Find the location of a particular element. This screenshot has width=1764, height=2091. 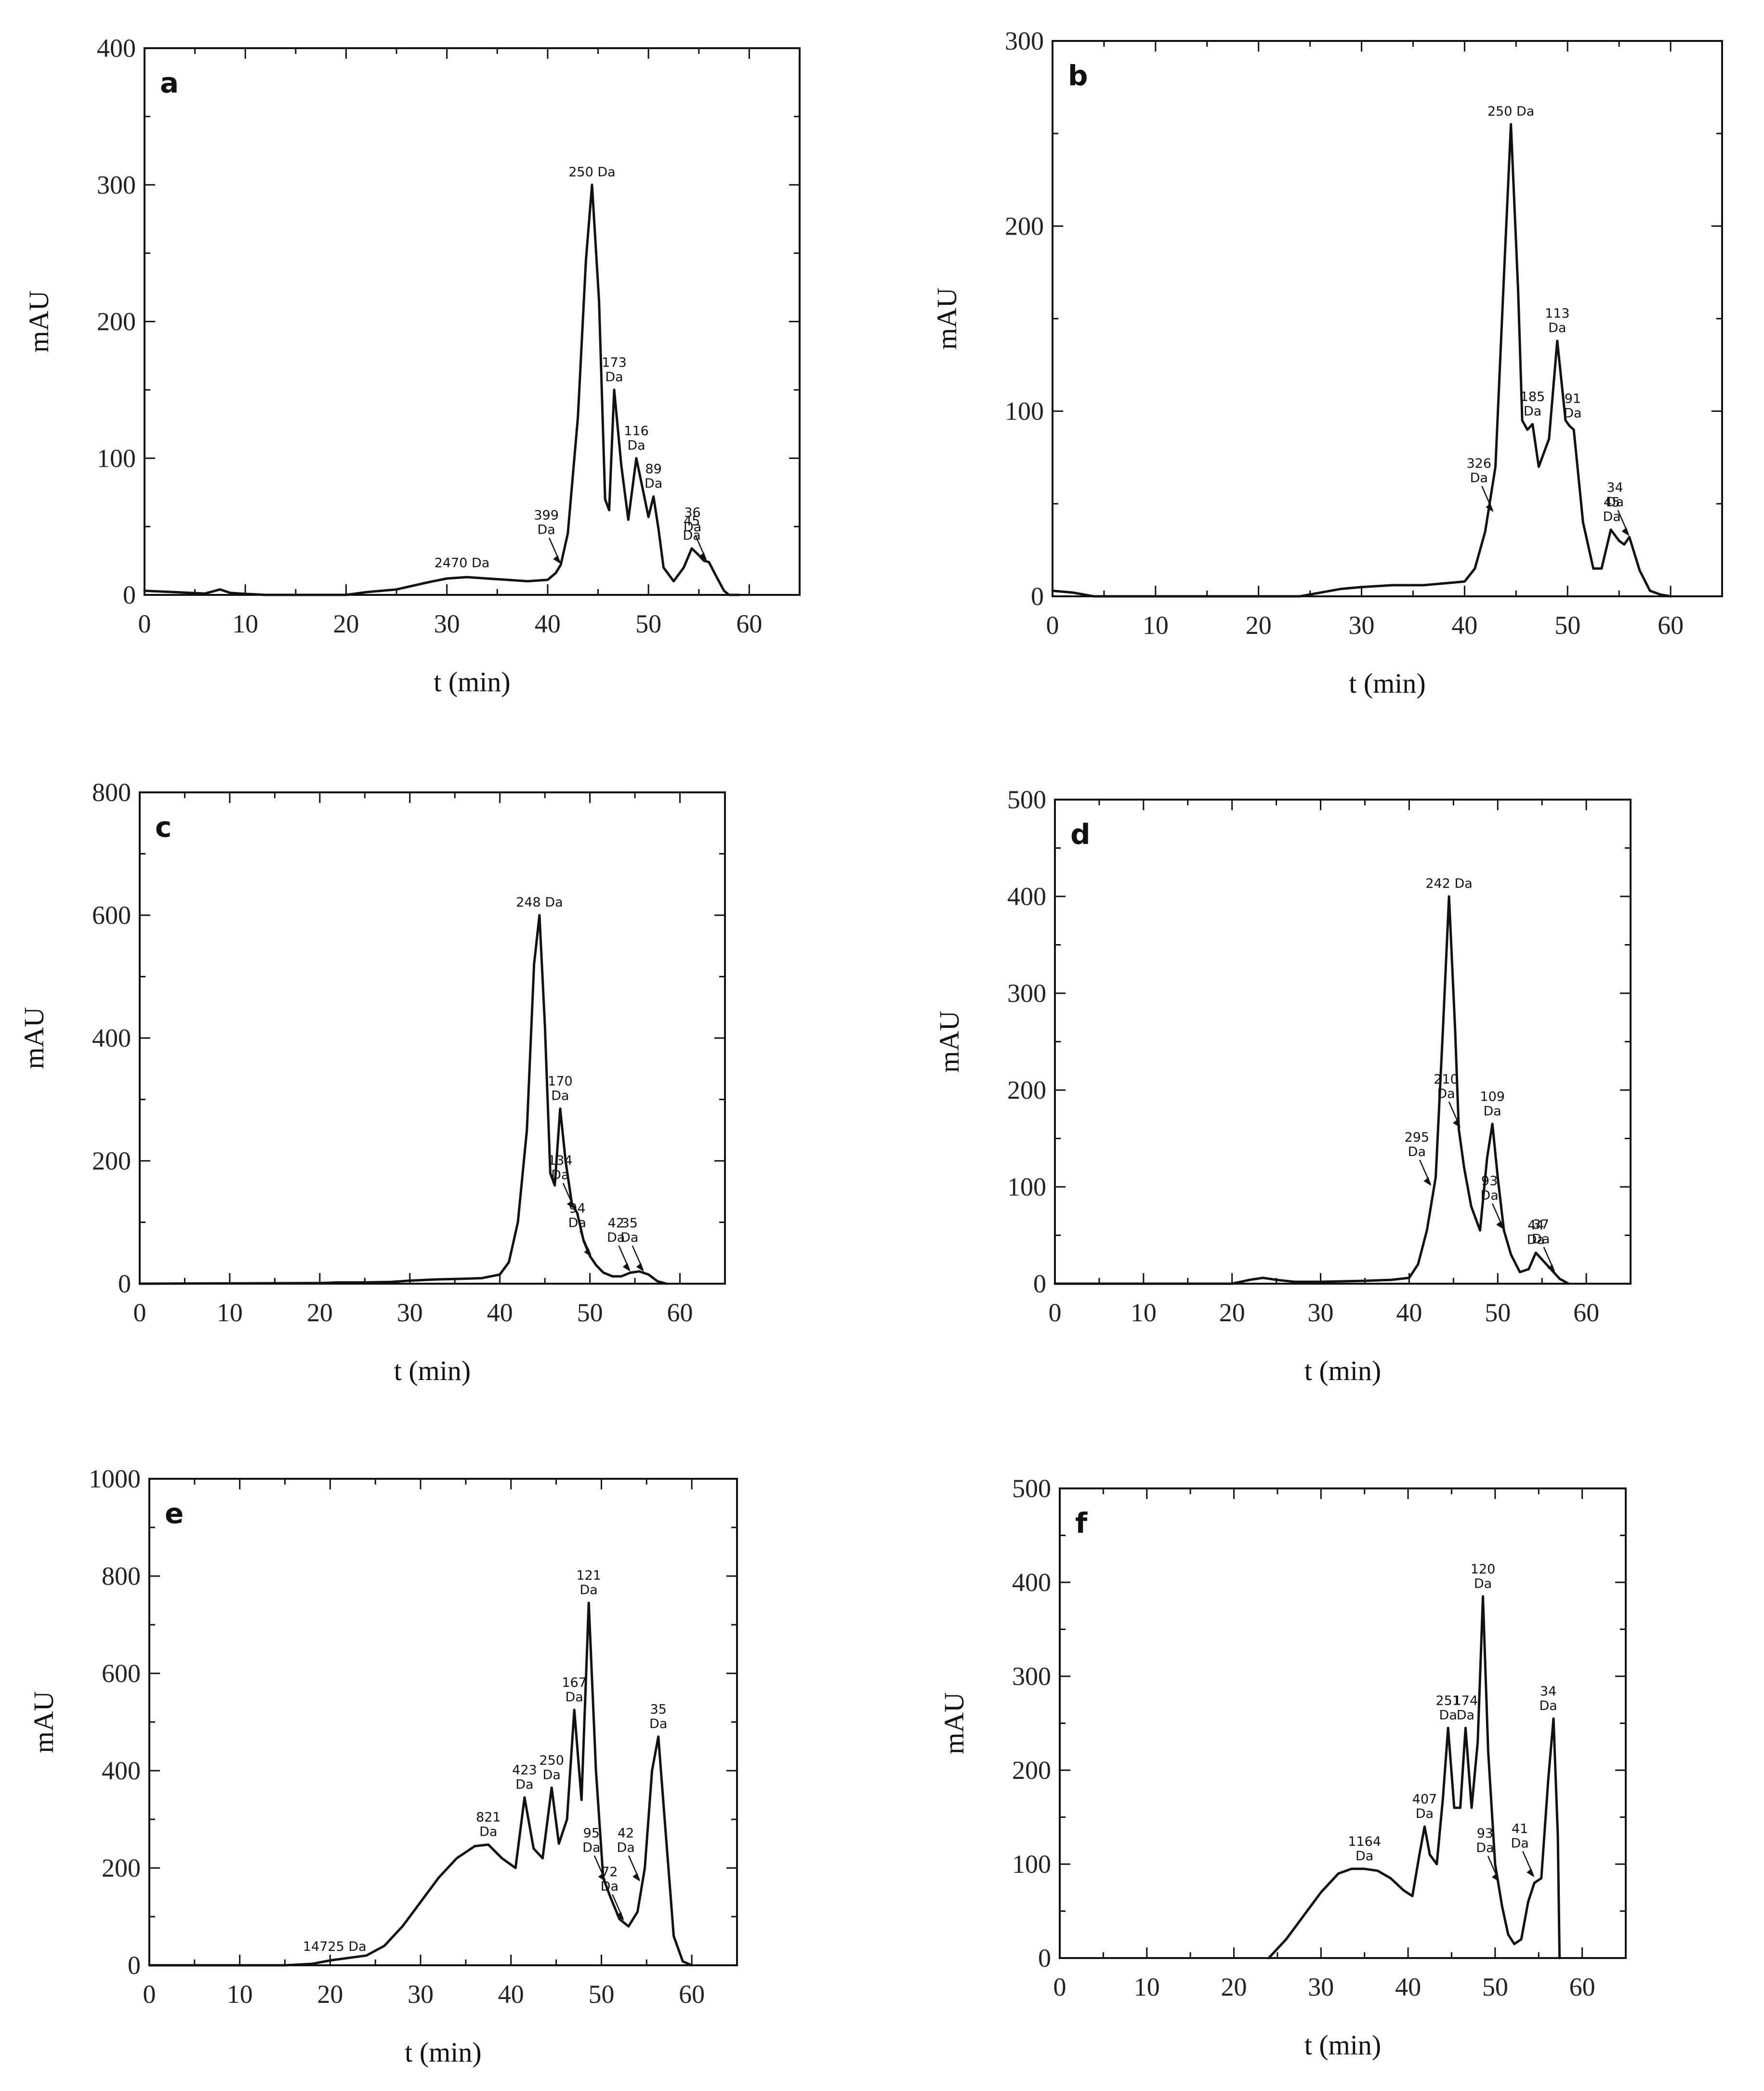

peak-annotation: 134 is located at coordinates (560, 1161).